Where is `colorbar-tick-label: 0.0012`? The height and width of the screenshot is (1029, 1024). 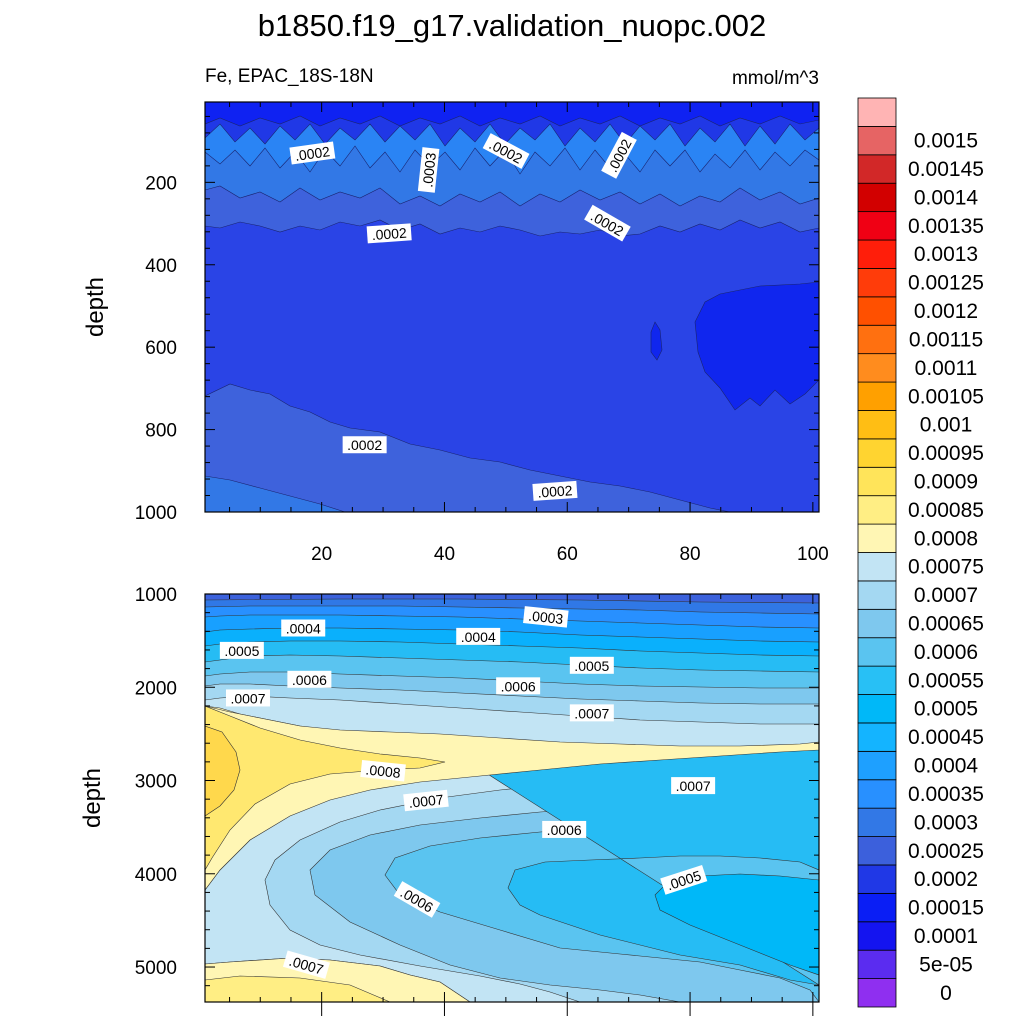
colorbar-tick-label: 0.0012 is located at coordinates (946, 311).